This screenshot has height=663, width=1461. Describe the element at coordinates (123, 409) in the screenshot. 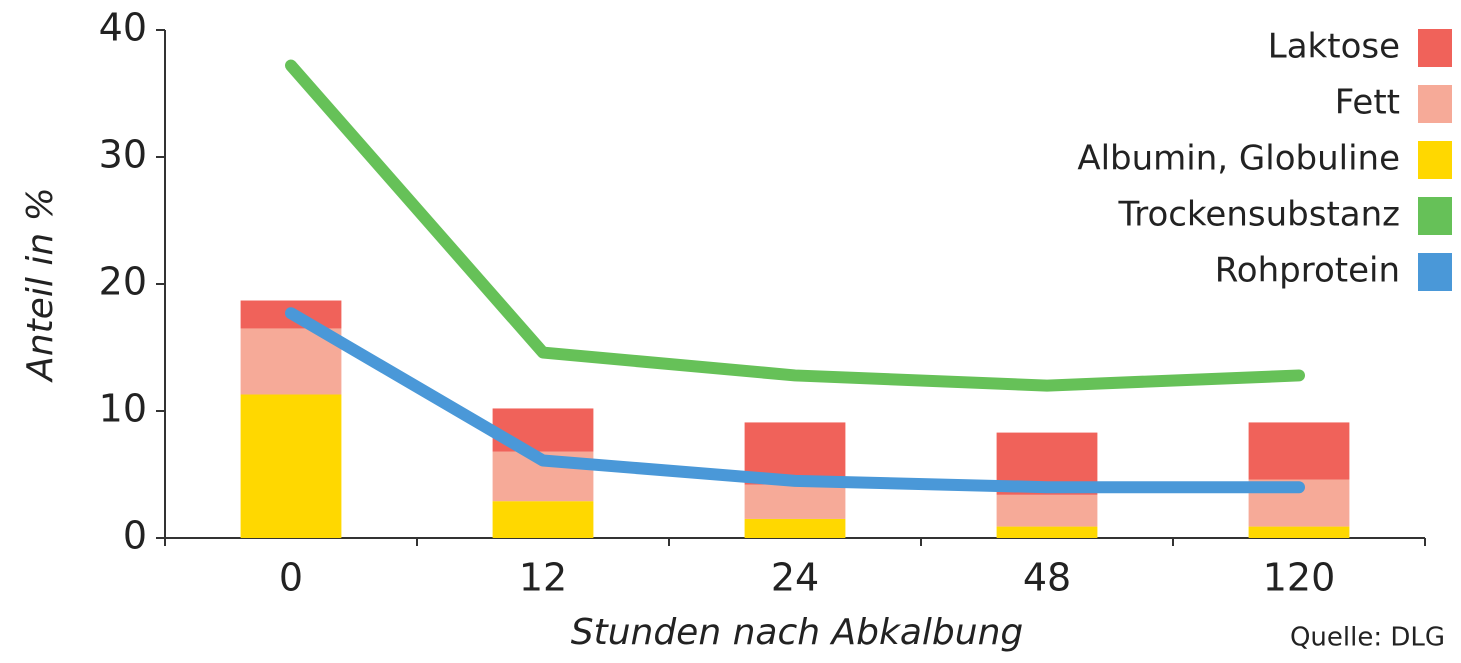

I see `y-tick-label: 10` at that location.